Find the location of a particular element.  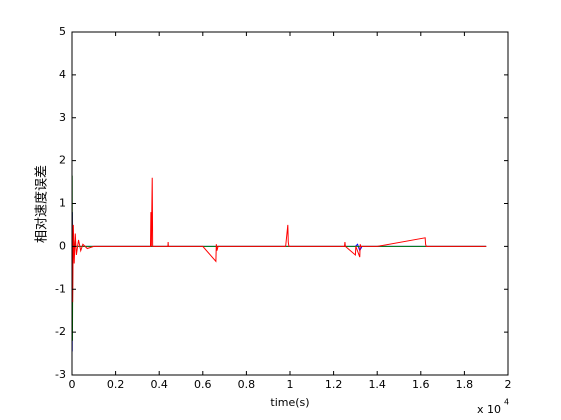

y-tick-label: 4 is located at coordinates (62, 74).